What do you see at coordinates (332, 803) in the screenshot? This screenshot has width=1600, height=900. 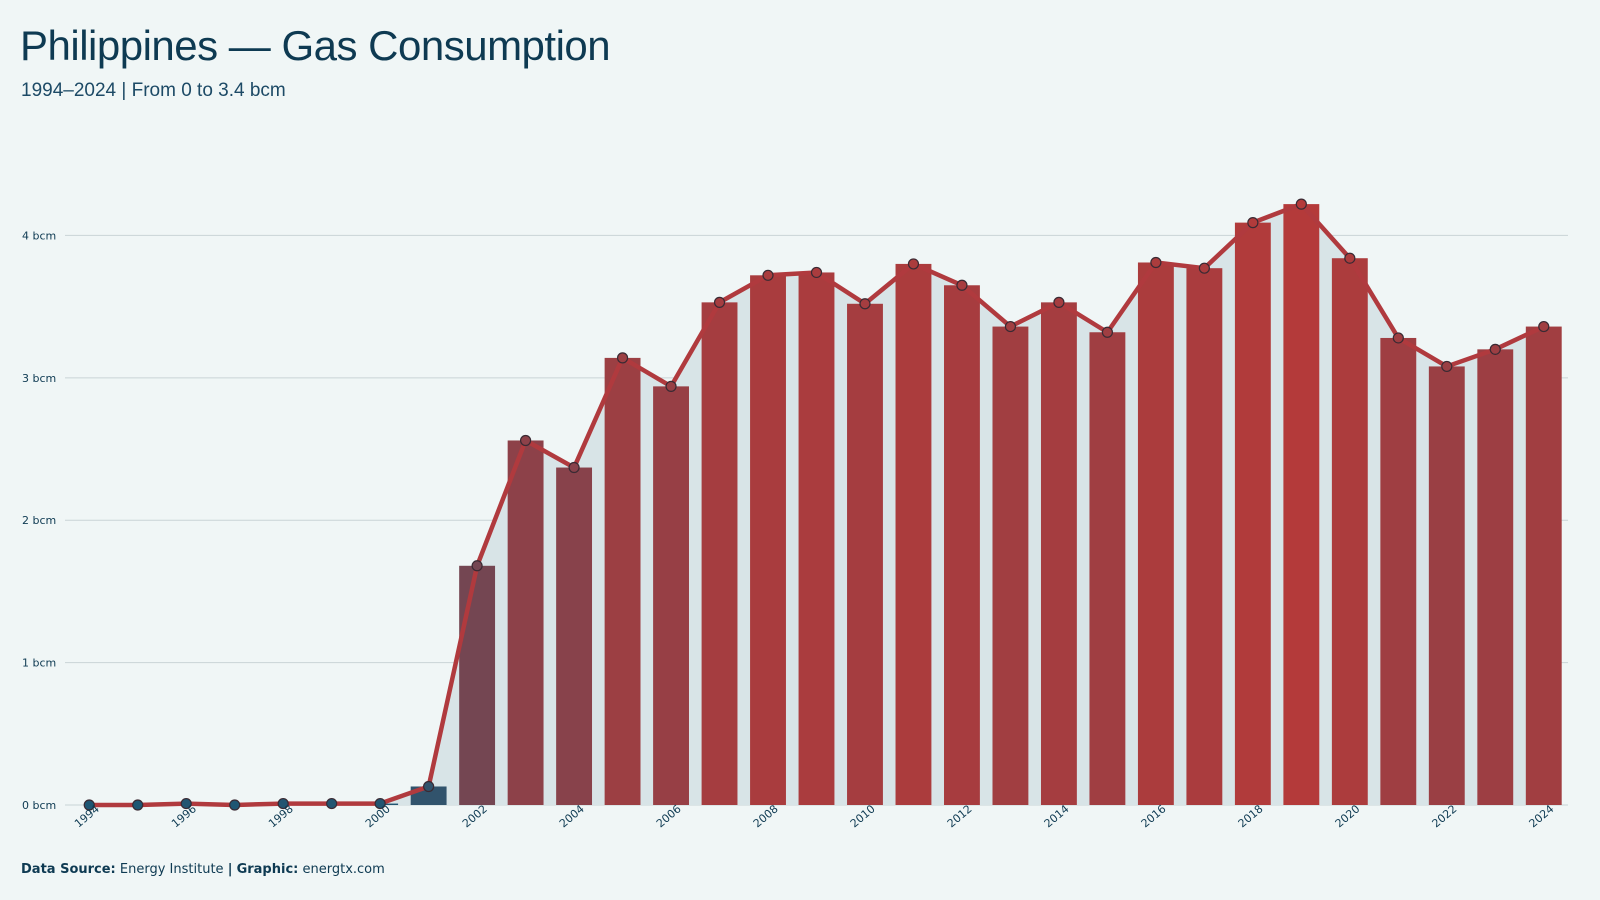 I see `point-1999` at bounding box center [332, 803].